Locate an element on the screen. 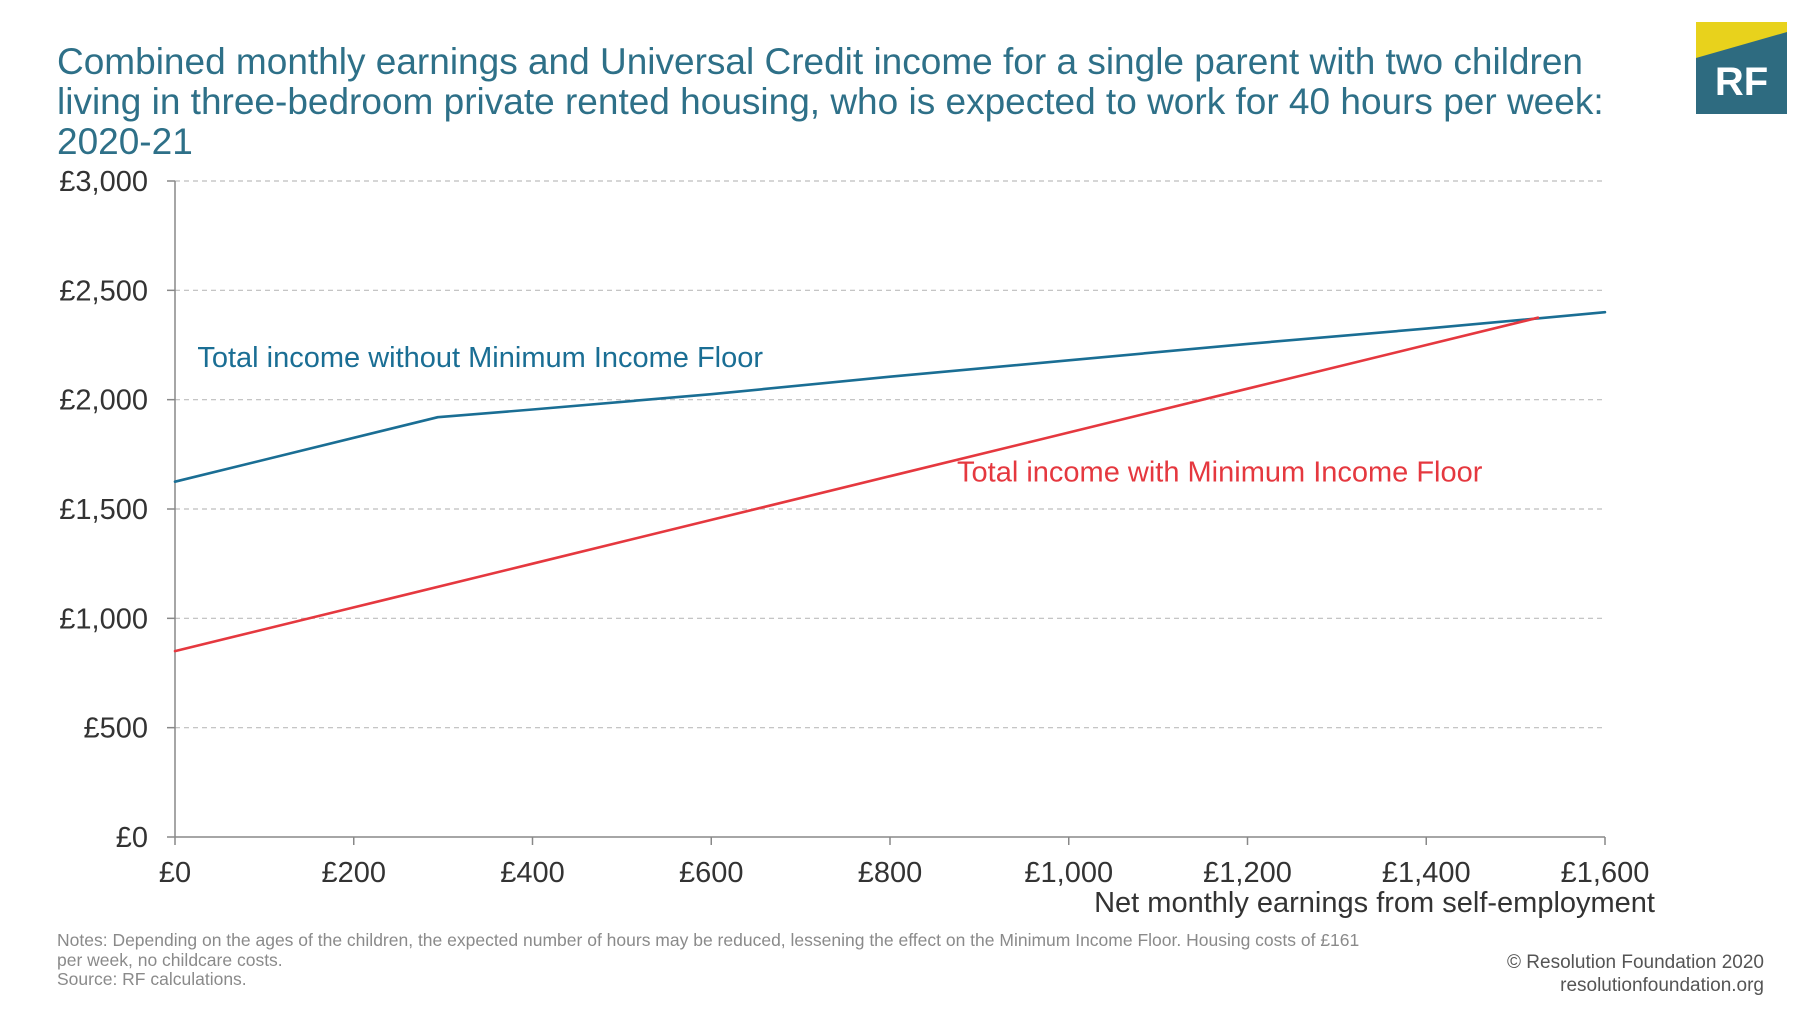  x-tick-label: £200 is located at coordinates (353, 873).